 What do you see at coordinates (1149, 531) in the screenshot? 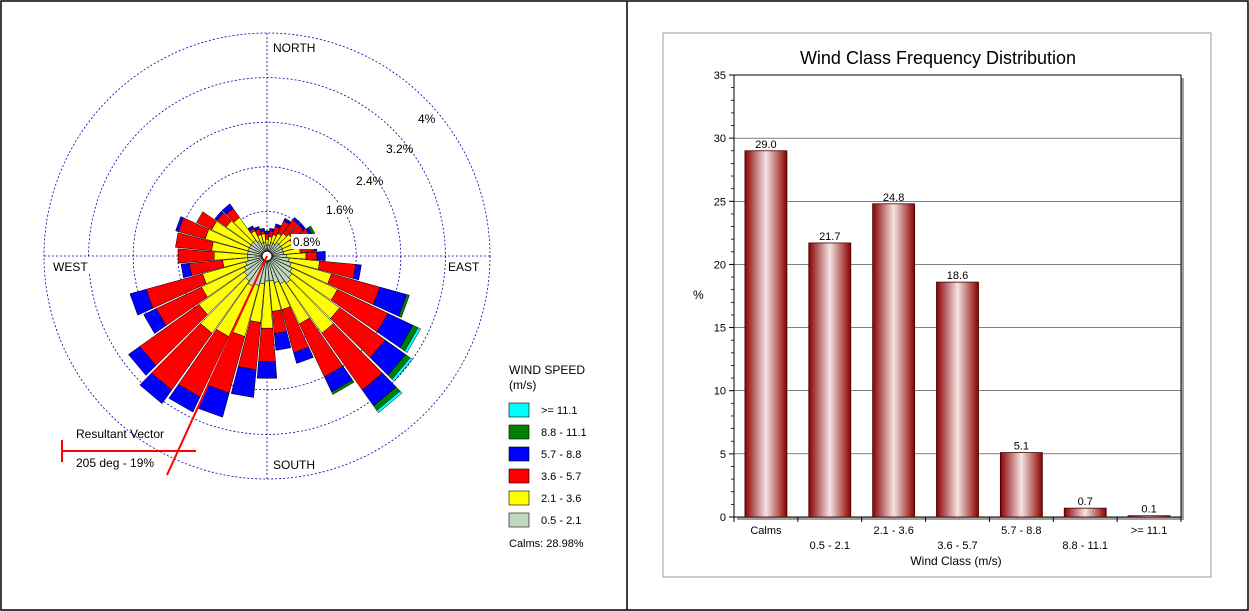
I see `x-tick-label-6: >= 11.1` at bounding box center [1149, 531].